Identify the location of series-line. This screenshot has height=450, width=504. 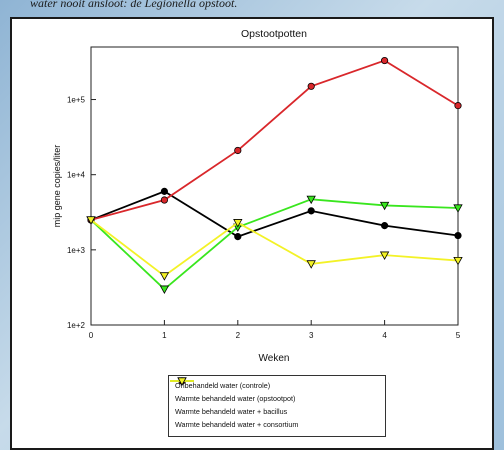
(274, 248).